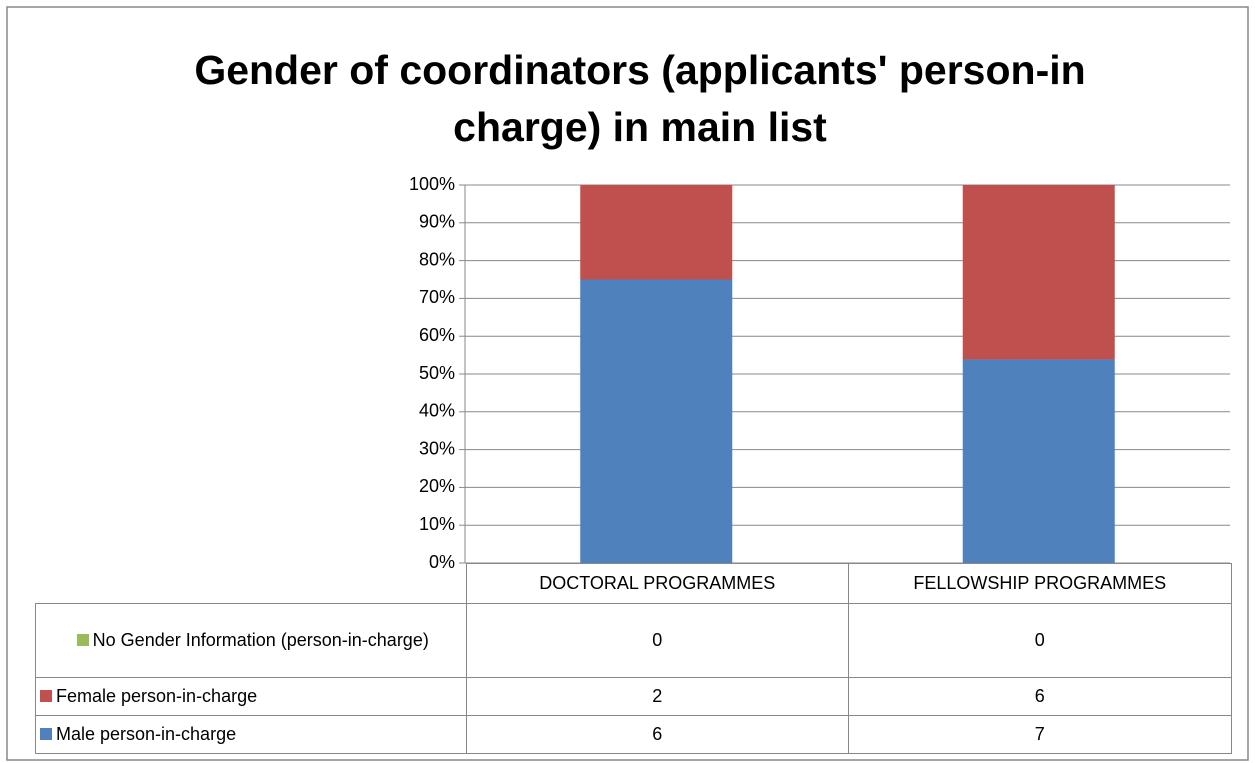 This screenshot has width=1255, height=763. I want to click on corner-cell, so click(251, 584).